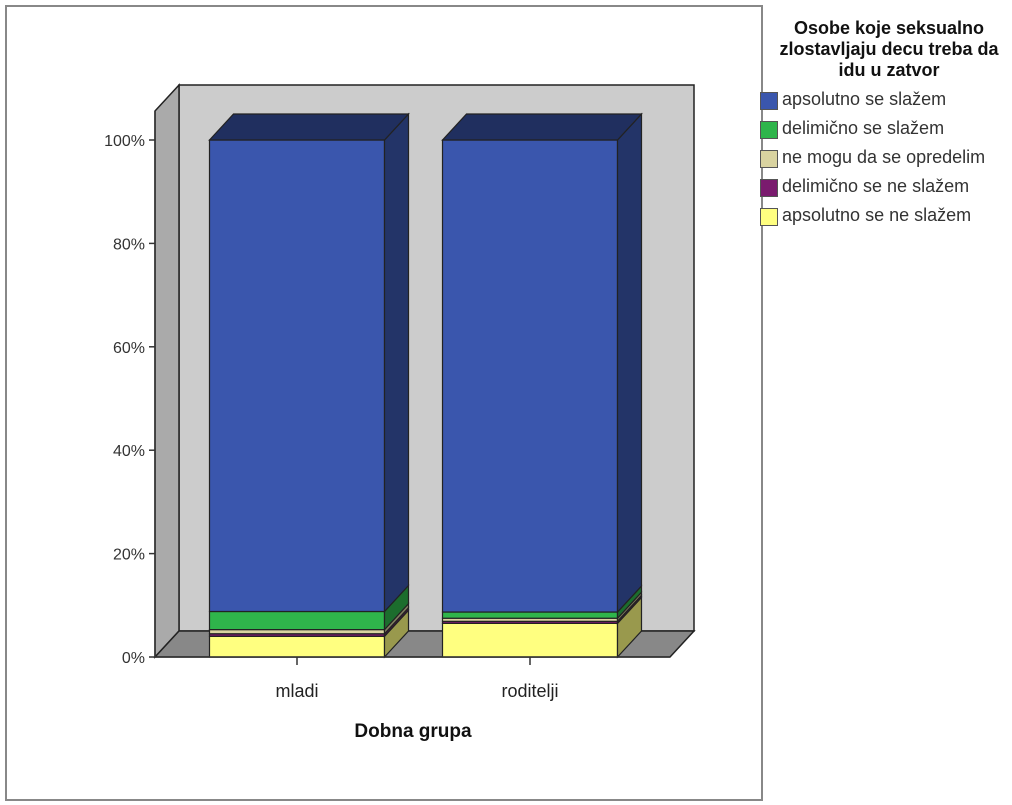 This screenshot has height=805, width=1012. I want to click on legend-item: delimično se ne slažem, so click(884, 186).